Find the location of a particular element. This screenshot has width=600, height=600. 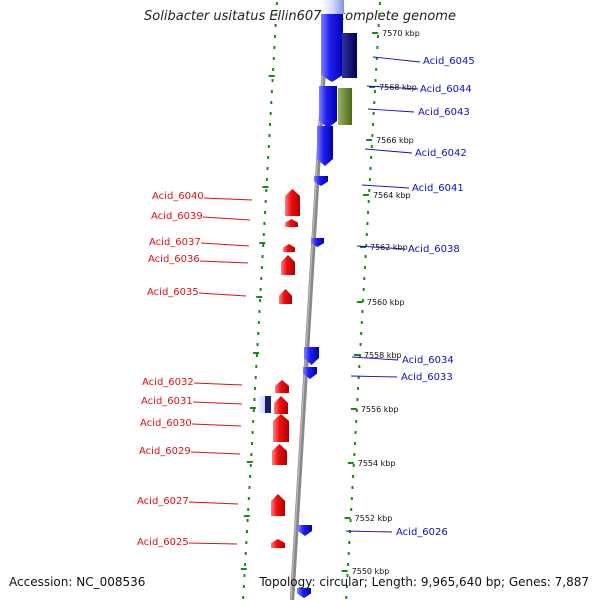

gene-label-forward: Acid_6033 is located at coordinates (427, 377).